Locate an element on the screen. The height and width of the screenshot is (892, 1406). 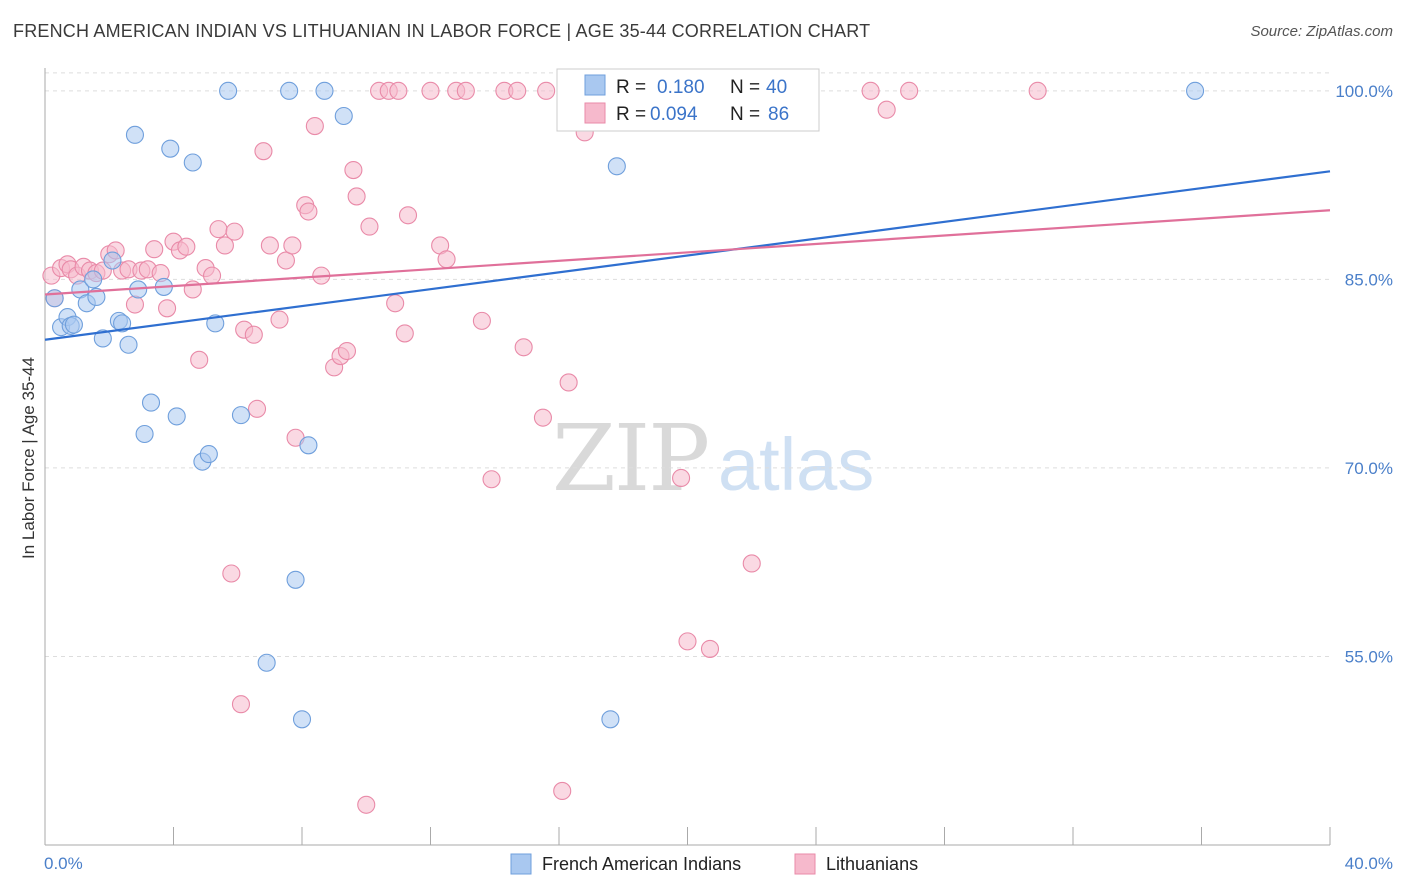
legend-n-label-1: N = is located at coordinates (745, 87).